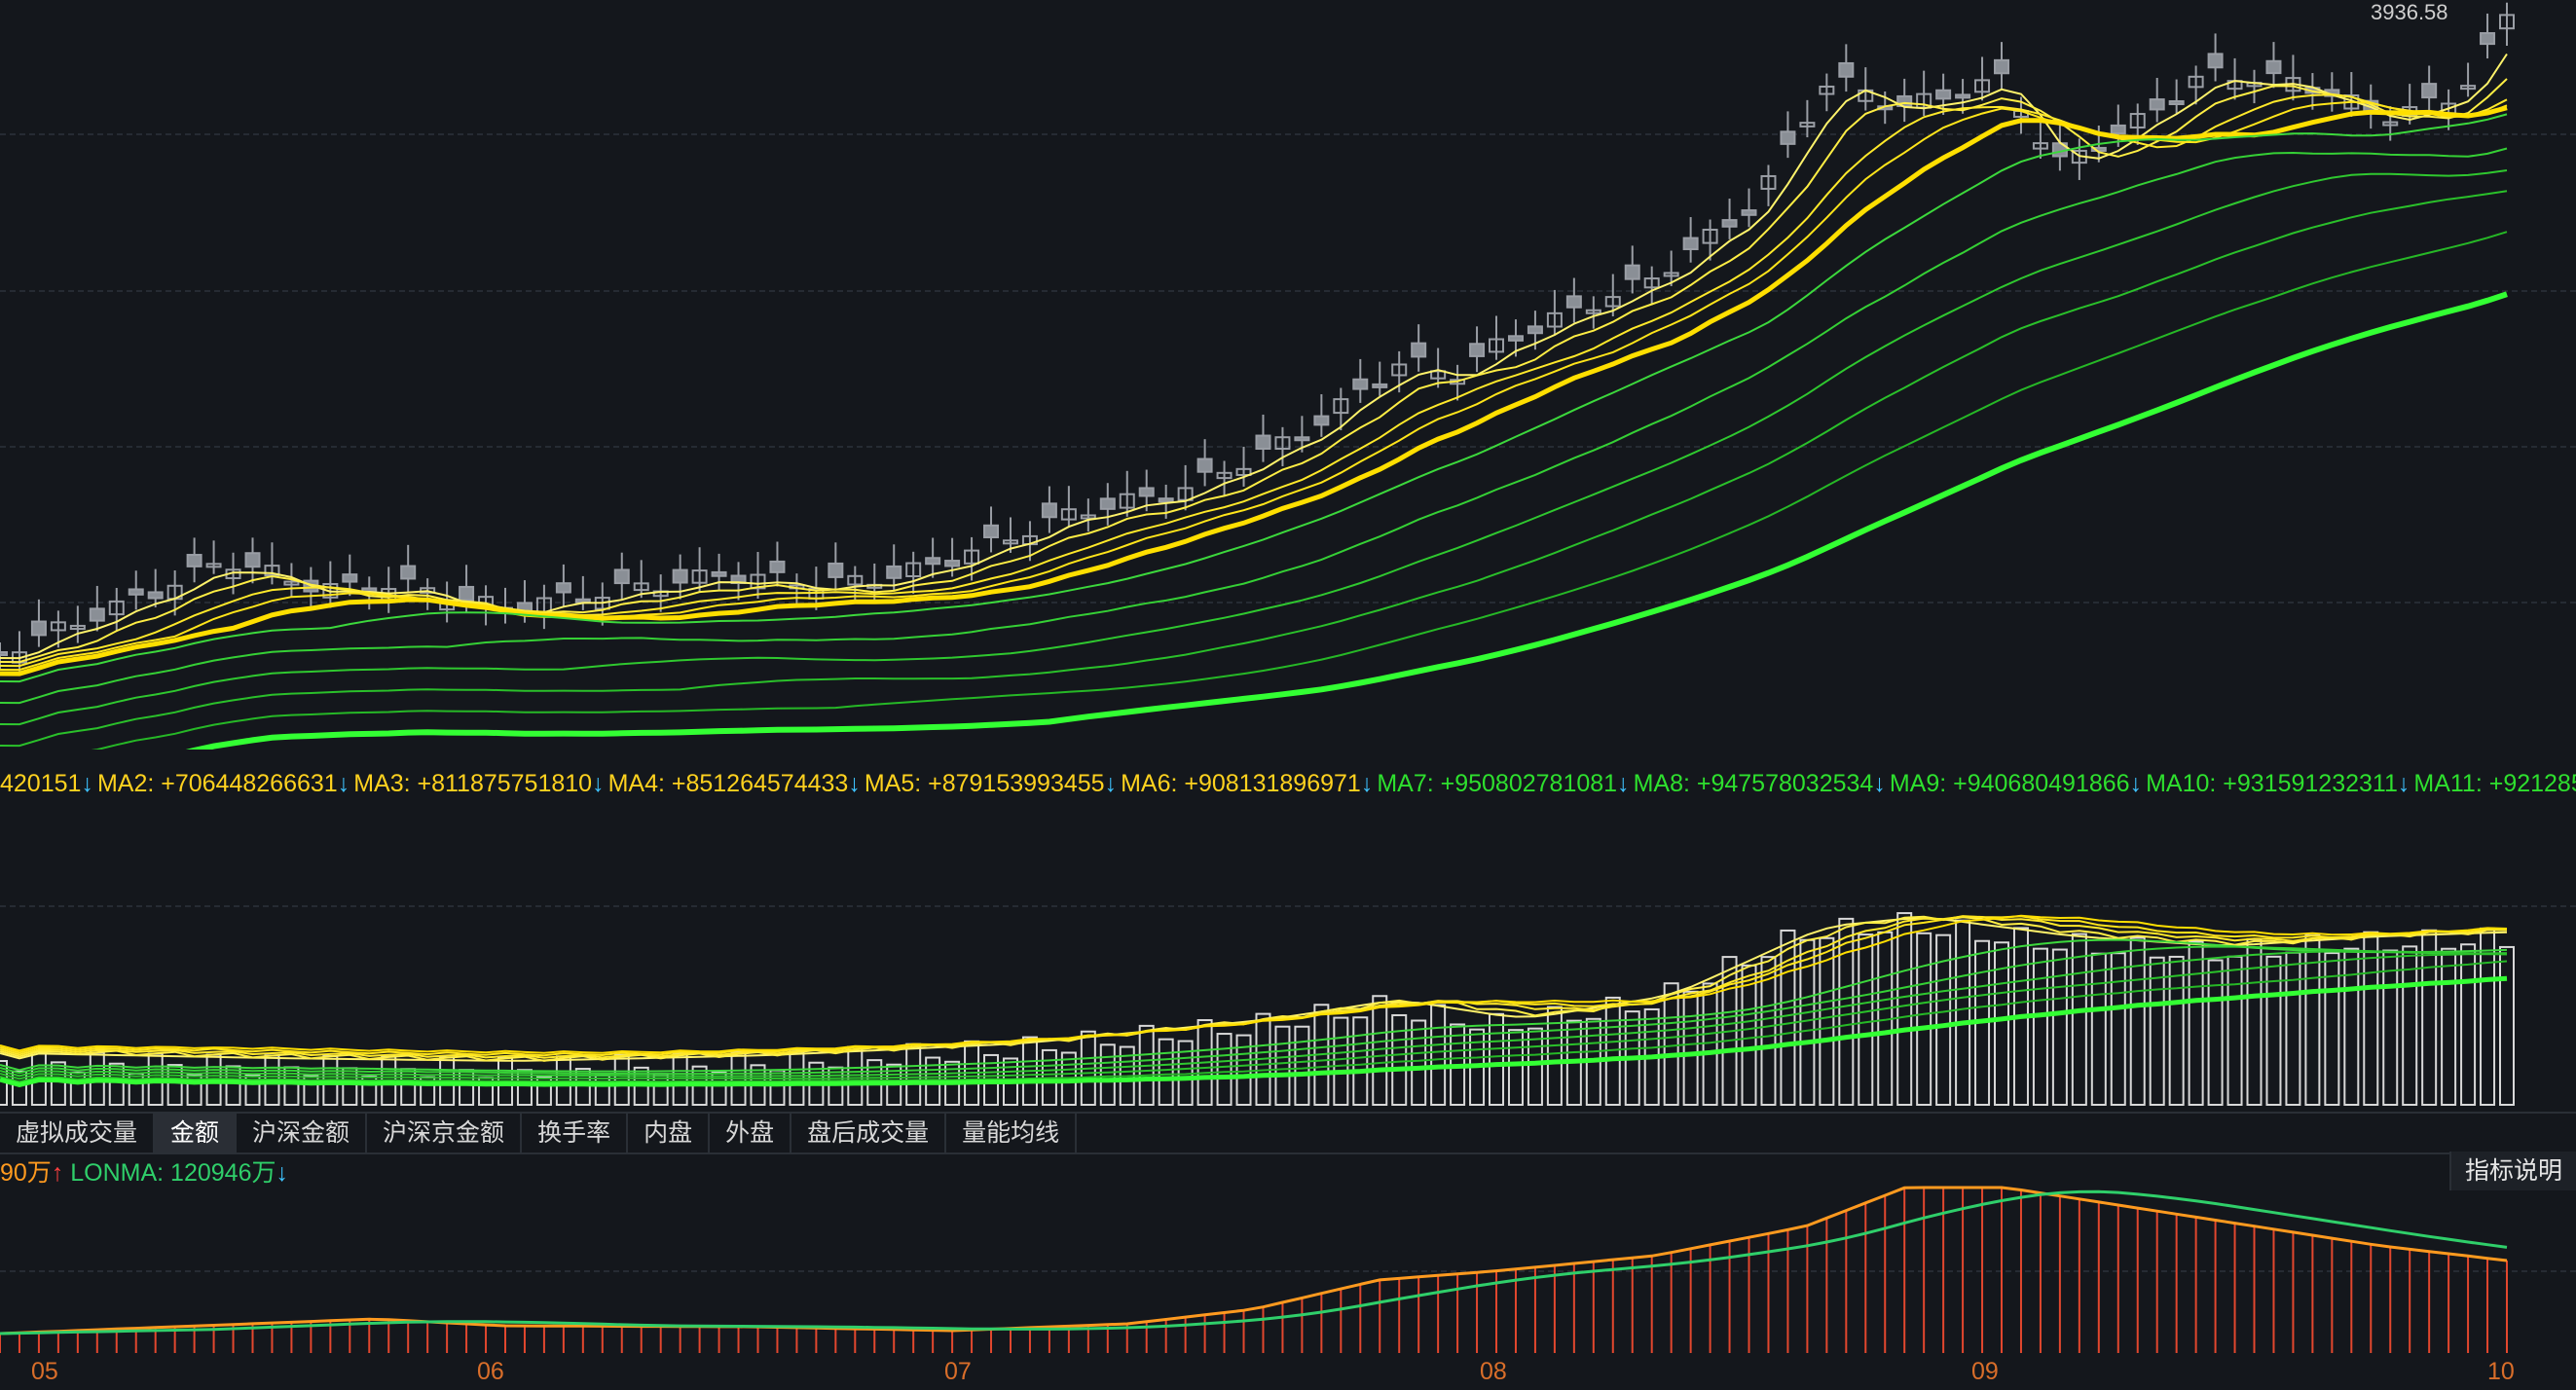  I want to click on ma-value-4: MA5: +879153993455, so click(984, 783).